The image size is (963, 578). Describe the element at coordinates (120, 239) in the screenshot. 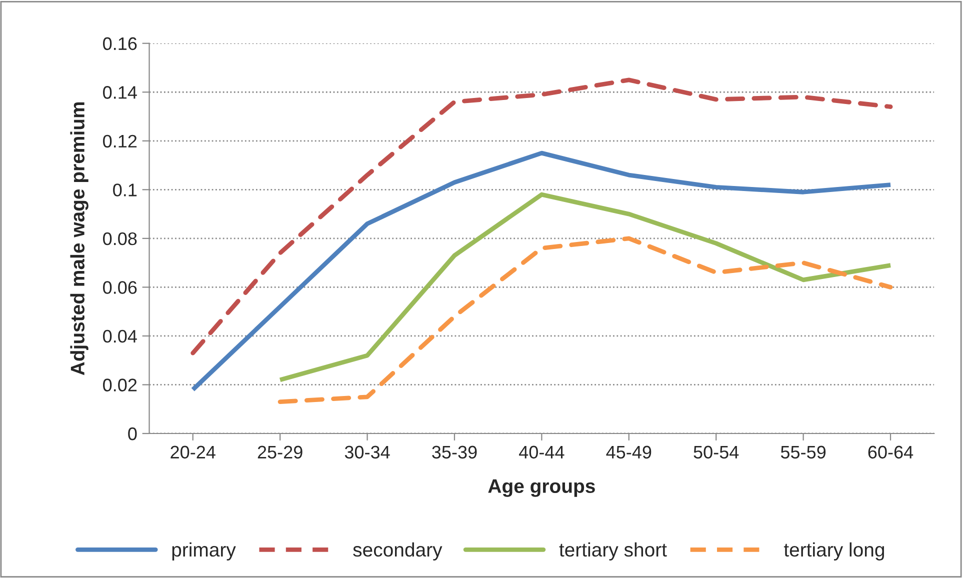

I see `y-tick-label: 0.08` at that location.